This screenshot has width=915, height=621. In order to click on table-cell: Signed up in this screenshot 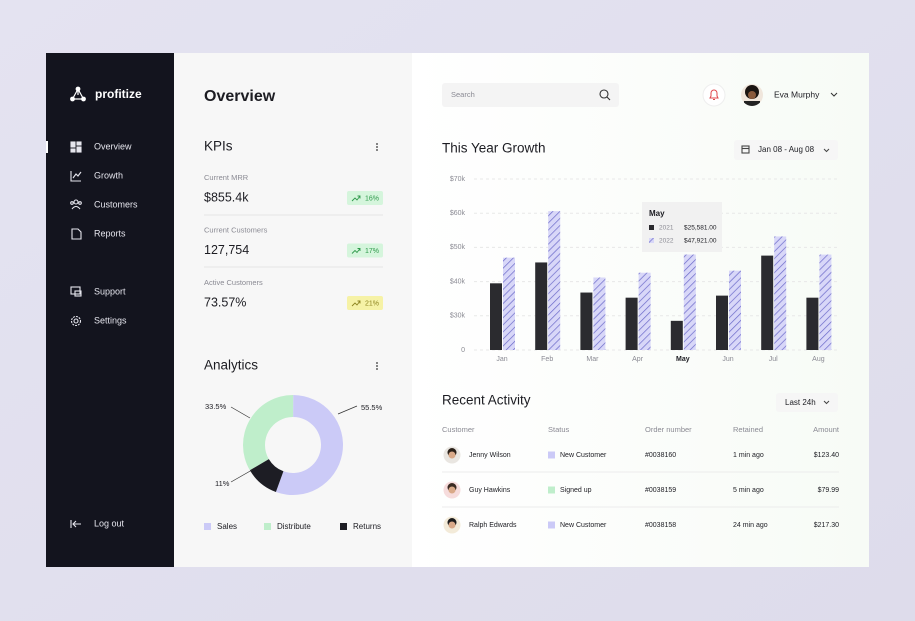, I will do `click(576, 490)`.